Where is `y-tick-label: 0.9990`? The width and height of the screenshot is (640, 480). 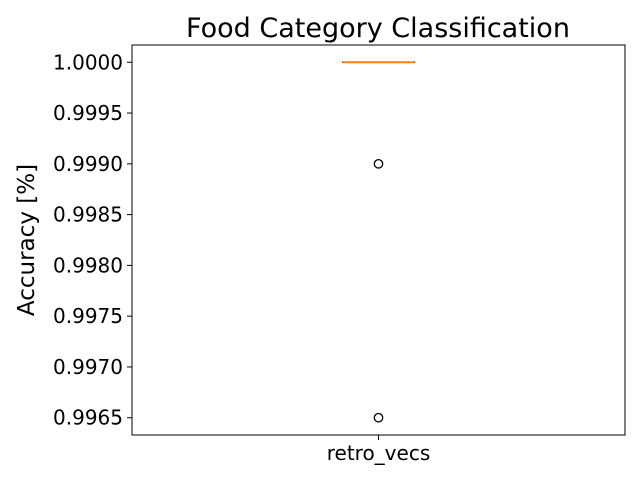
y-tick-label: 0.9990 is located at coordinates (88, 164).